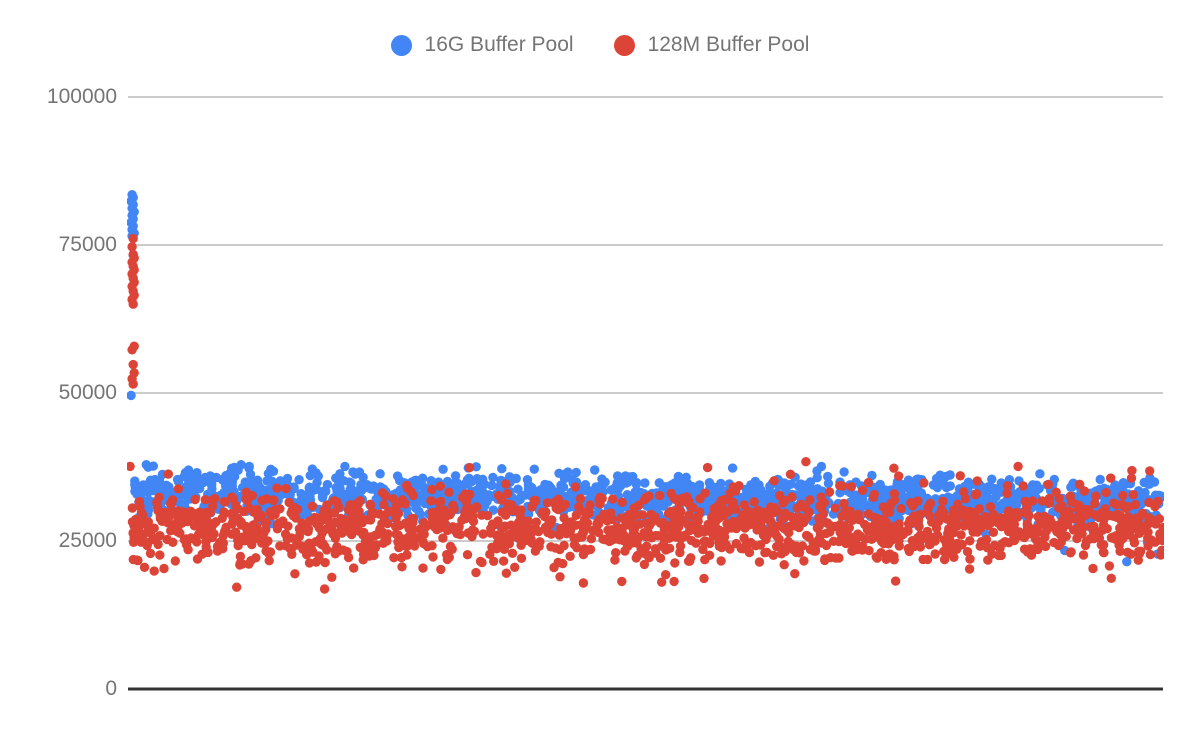 This screenshot has height=742, width=1200. What do you see at coordinates (81, 96) in the screenshot?
I see `y-axis-tick-100000: 100000` at bounding box center [81, 96].